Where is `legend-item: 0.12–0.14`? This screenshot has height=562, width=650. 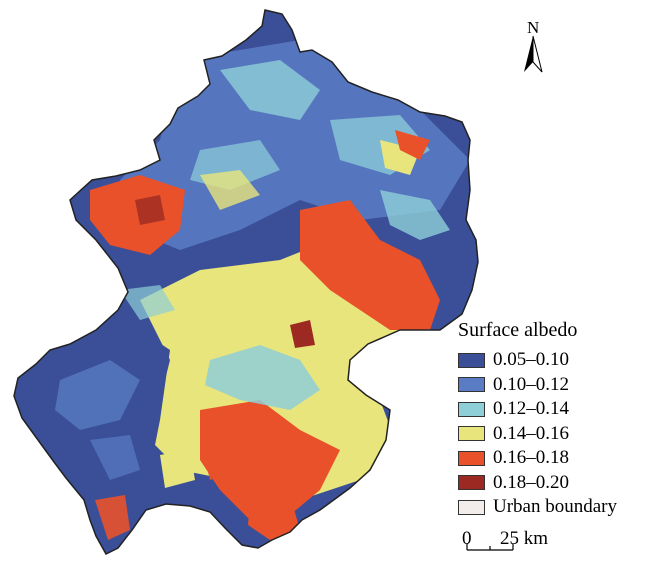
legend-item: 0.12–0.14 is located at coordinates (537, 409).